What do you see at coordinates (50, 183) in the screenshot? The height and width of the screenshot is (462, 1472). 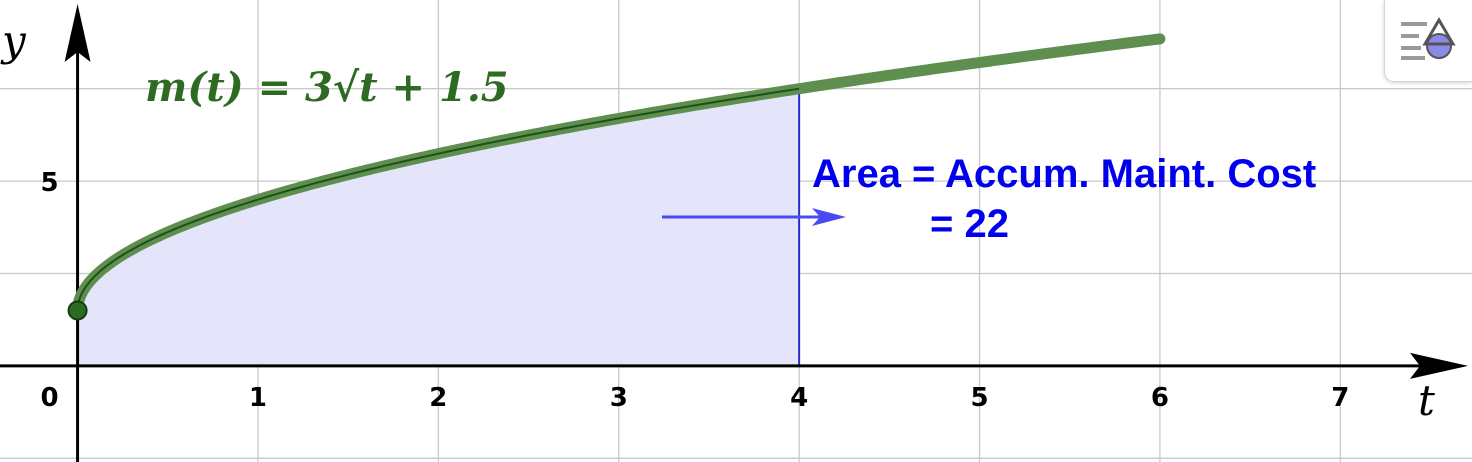 I see `y-tick-label: 5` at bounding box center [50, 183].